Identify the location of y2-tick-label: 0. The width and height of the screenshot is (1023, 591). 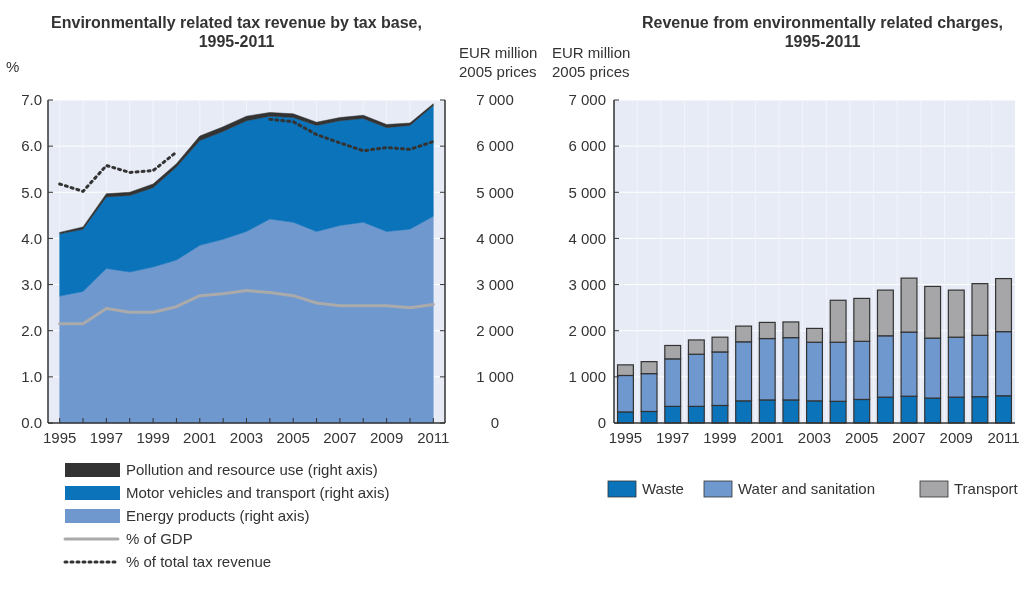
(495, 423).